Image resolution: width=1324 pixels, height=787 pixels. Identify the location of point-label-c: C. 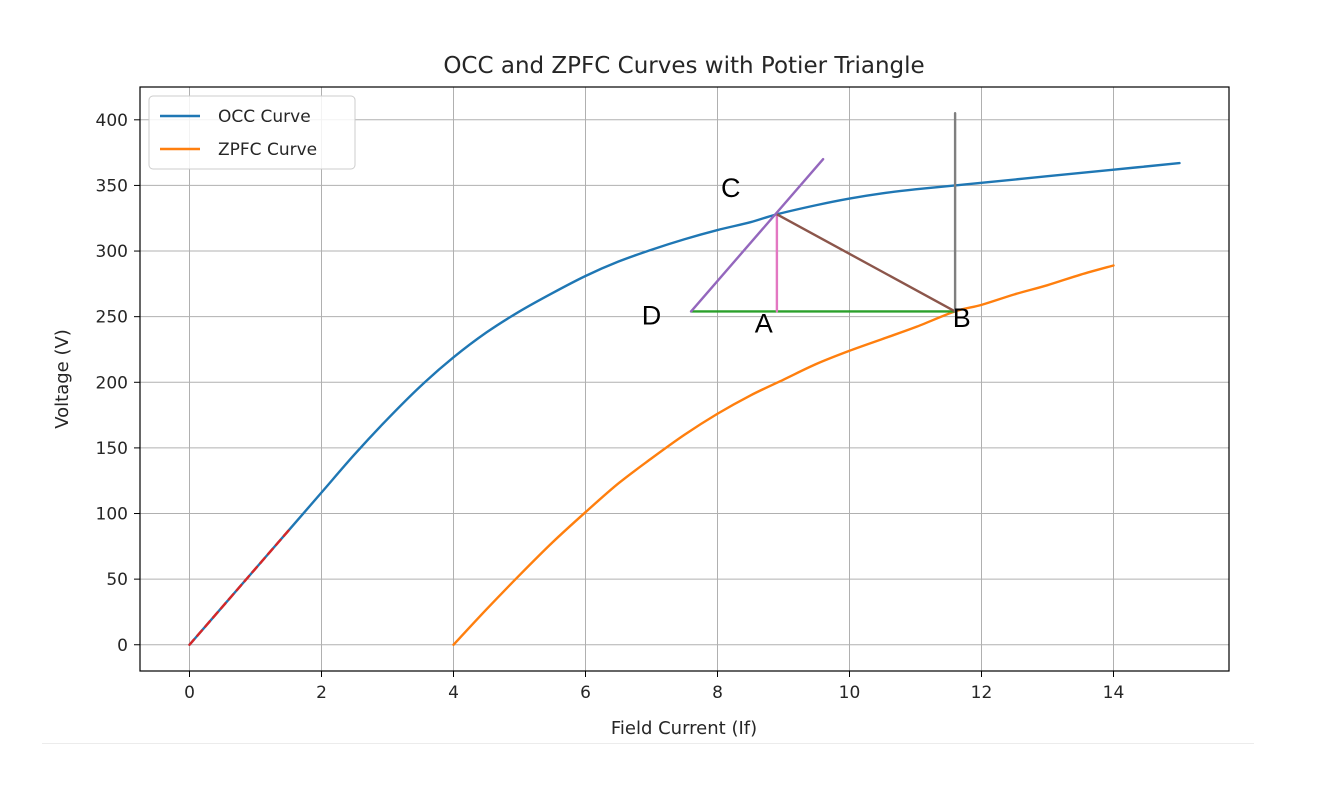
(731, 188).